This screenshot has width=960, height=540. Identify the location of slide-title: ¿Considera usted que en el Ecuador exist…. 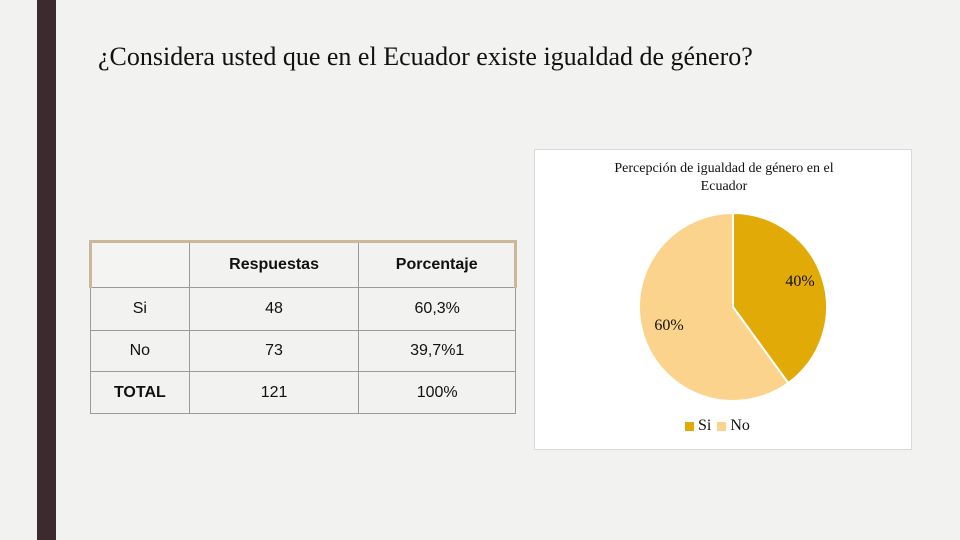
(425, 56).